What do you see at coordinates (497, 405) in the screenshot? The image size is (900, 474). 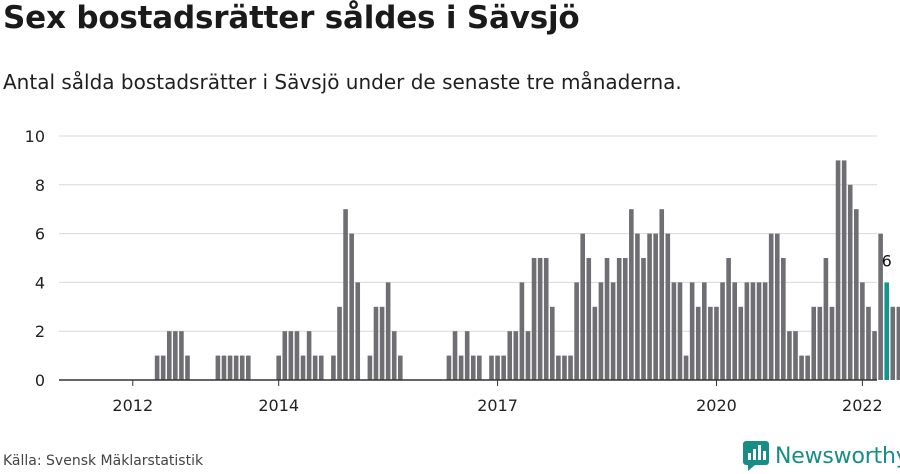 I see `x-tick-label: 2017` at bounding box center [497, 405].